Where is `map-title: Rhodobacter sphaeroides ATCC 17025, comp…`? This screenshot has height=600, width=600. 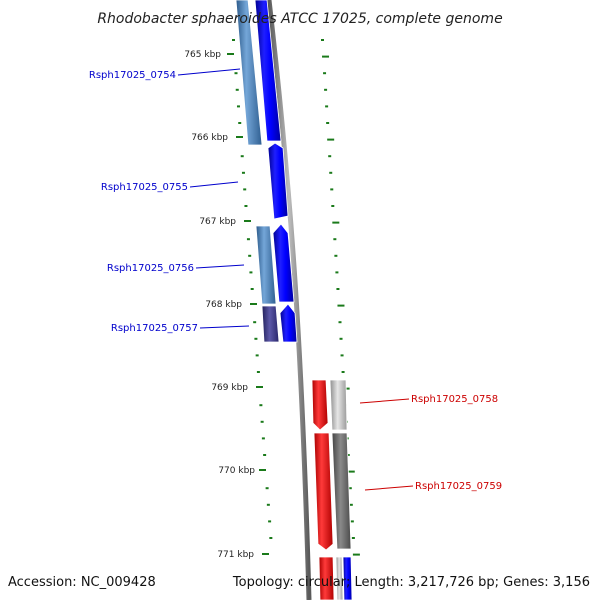 map-title: Rhodobacter sphaeroides ATCC 17025, comp… is located at coordinates (299, 19).